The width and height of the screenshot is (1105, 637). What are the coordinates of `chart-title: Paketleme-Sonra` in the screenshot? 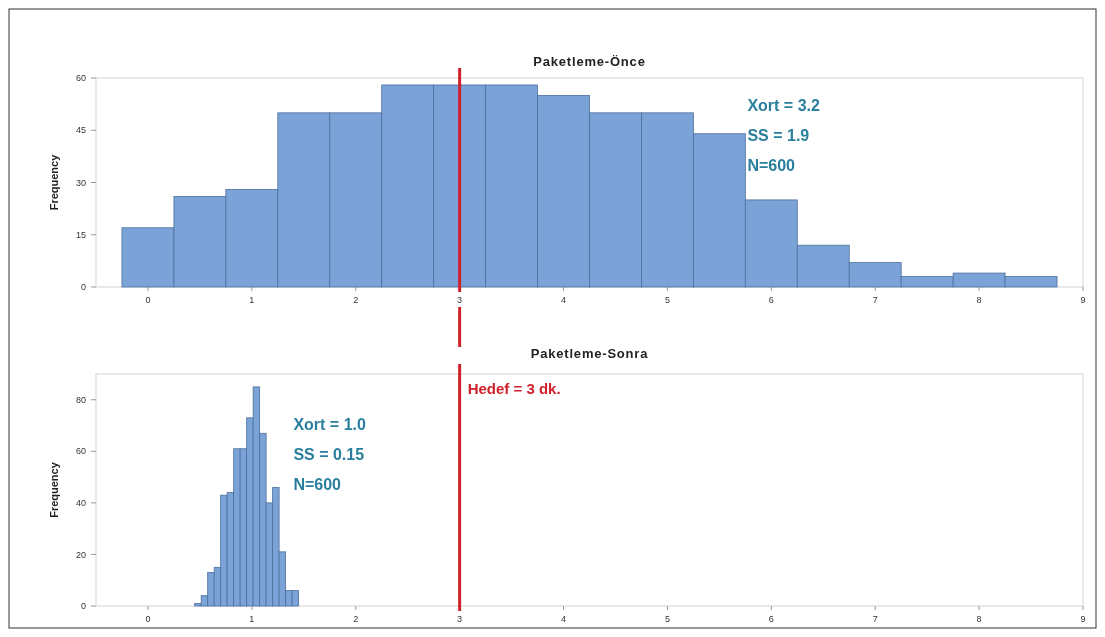 It's located at (589, 353).